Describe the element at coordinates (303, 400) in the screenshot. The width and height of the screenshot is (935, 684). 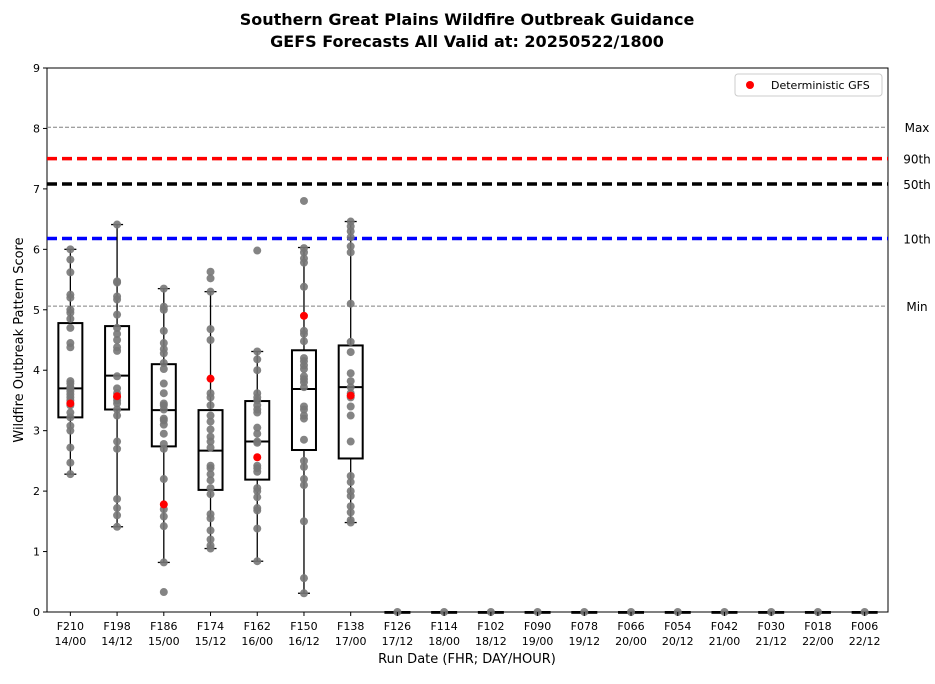
I see `box-iqr` at that location.